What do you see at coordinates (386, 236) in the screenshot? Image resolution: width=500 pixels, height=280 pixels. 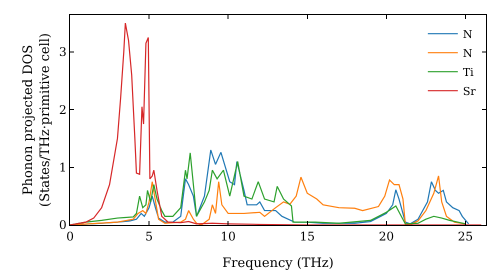 I see `x-tick-label: 20` at bounding box center [386, 236].